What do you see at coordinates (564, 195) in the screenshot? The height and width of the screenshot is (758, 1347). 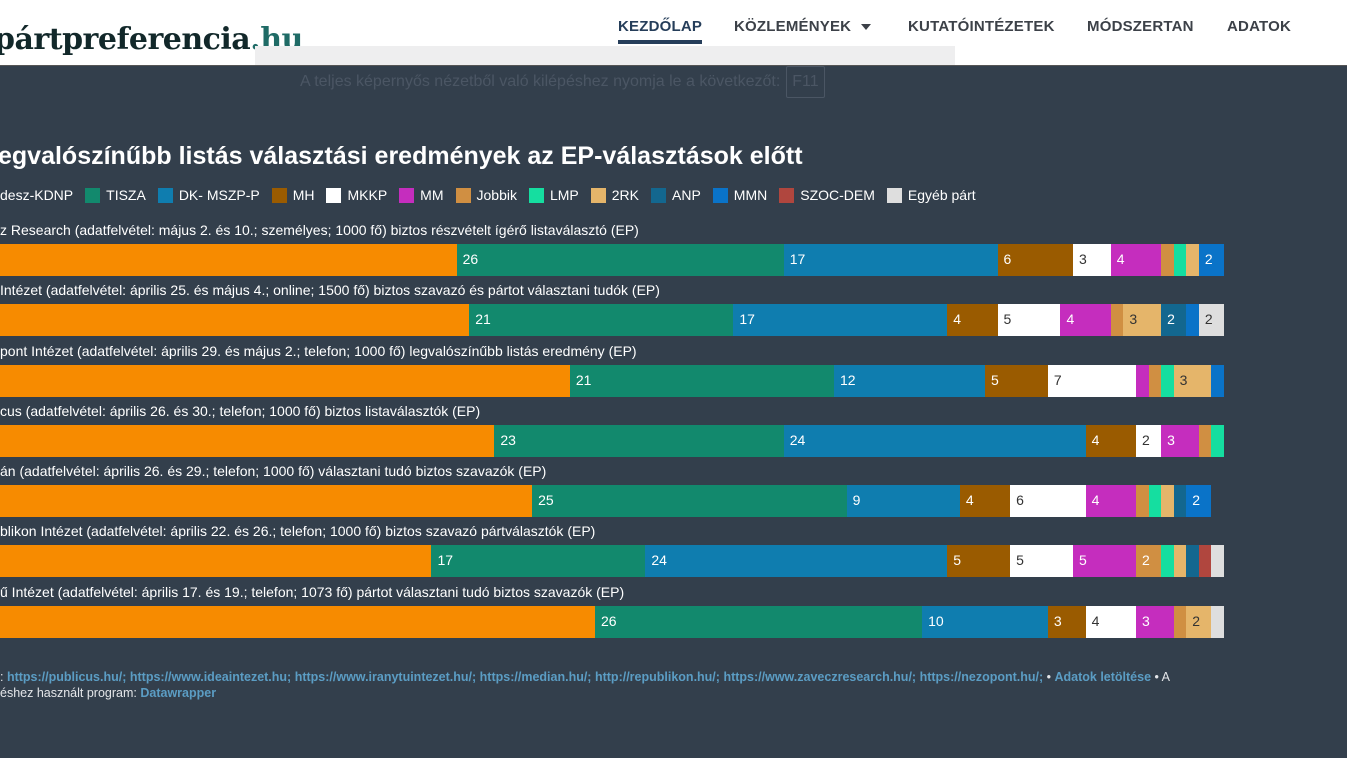 I see `legend-label: LMP` at bounding box center [564, 195].